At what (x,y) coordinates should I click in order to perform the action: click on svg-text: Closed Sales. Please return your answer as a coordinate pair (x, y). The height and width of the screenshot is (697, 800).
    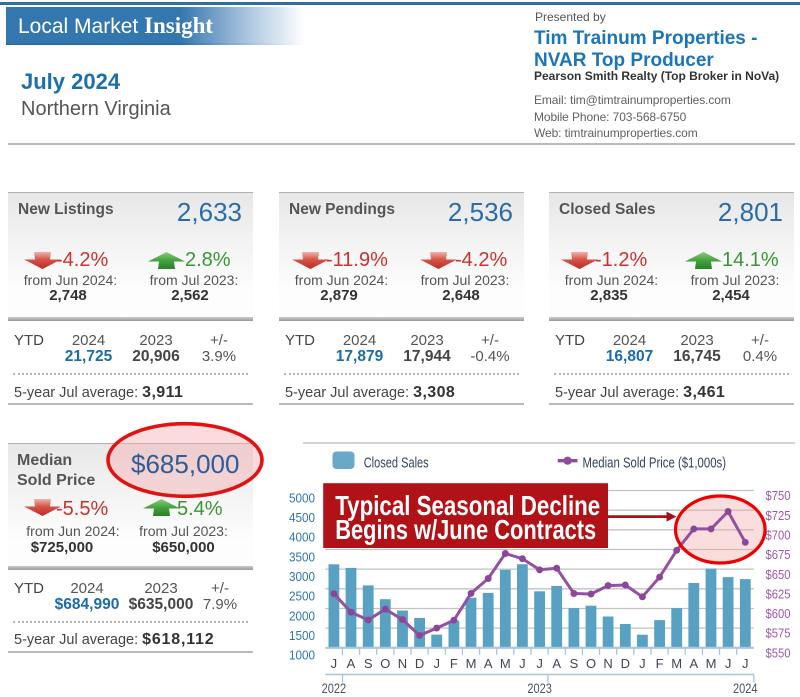
    Looking at the image, I should click on (396, 464).